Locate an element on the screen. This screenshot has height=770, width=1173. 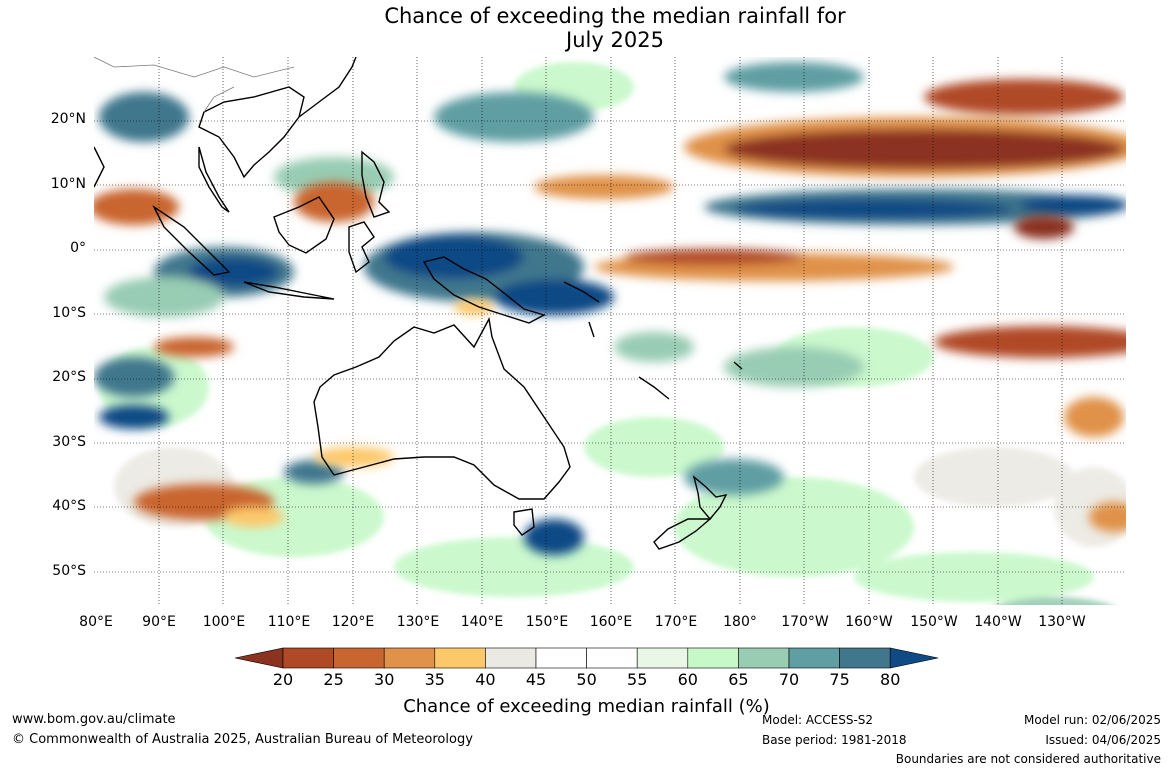
colorbar-tick-label: 40 is located at coordinates (485, 679).